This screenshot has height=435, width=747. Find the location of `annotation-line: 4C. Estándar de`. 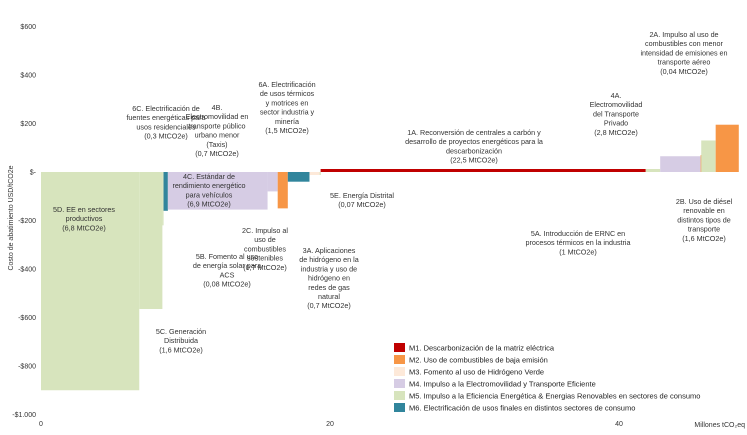

annotation-line: 4C. Estándar de is located at coordinates (209, 176).